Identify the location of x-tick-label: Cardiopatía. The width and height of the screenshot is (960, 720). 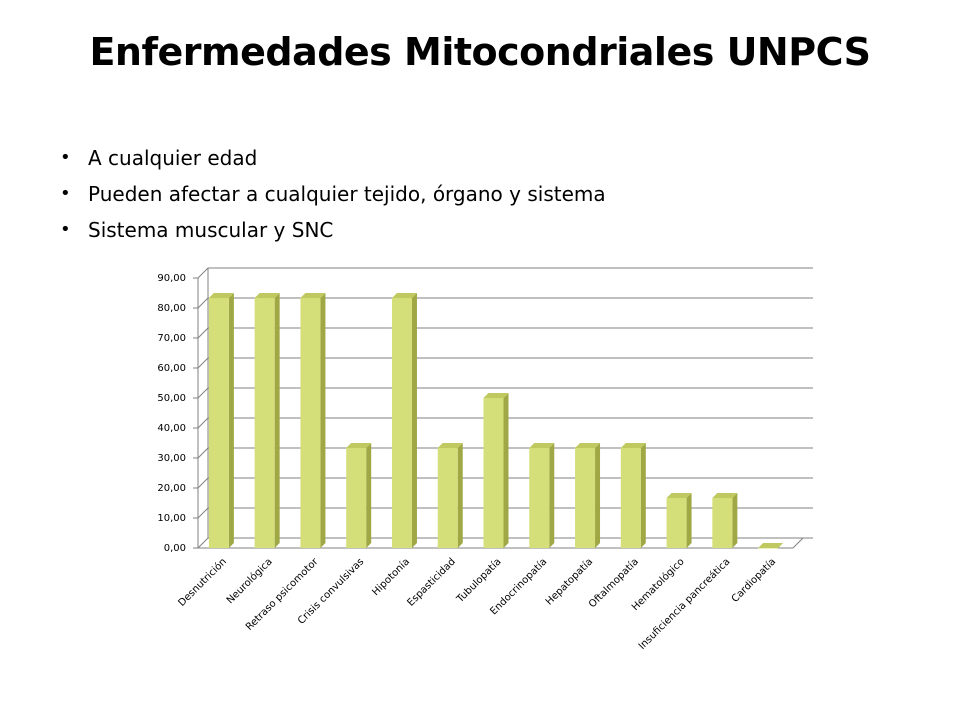
(753, 580).